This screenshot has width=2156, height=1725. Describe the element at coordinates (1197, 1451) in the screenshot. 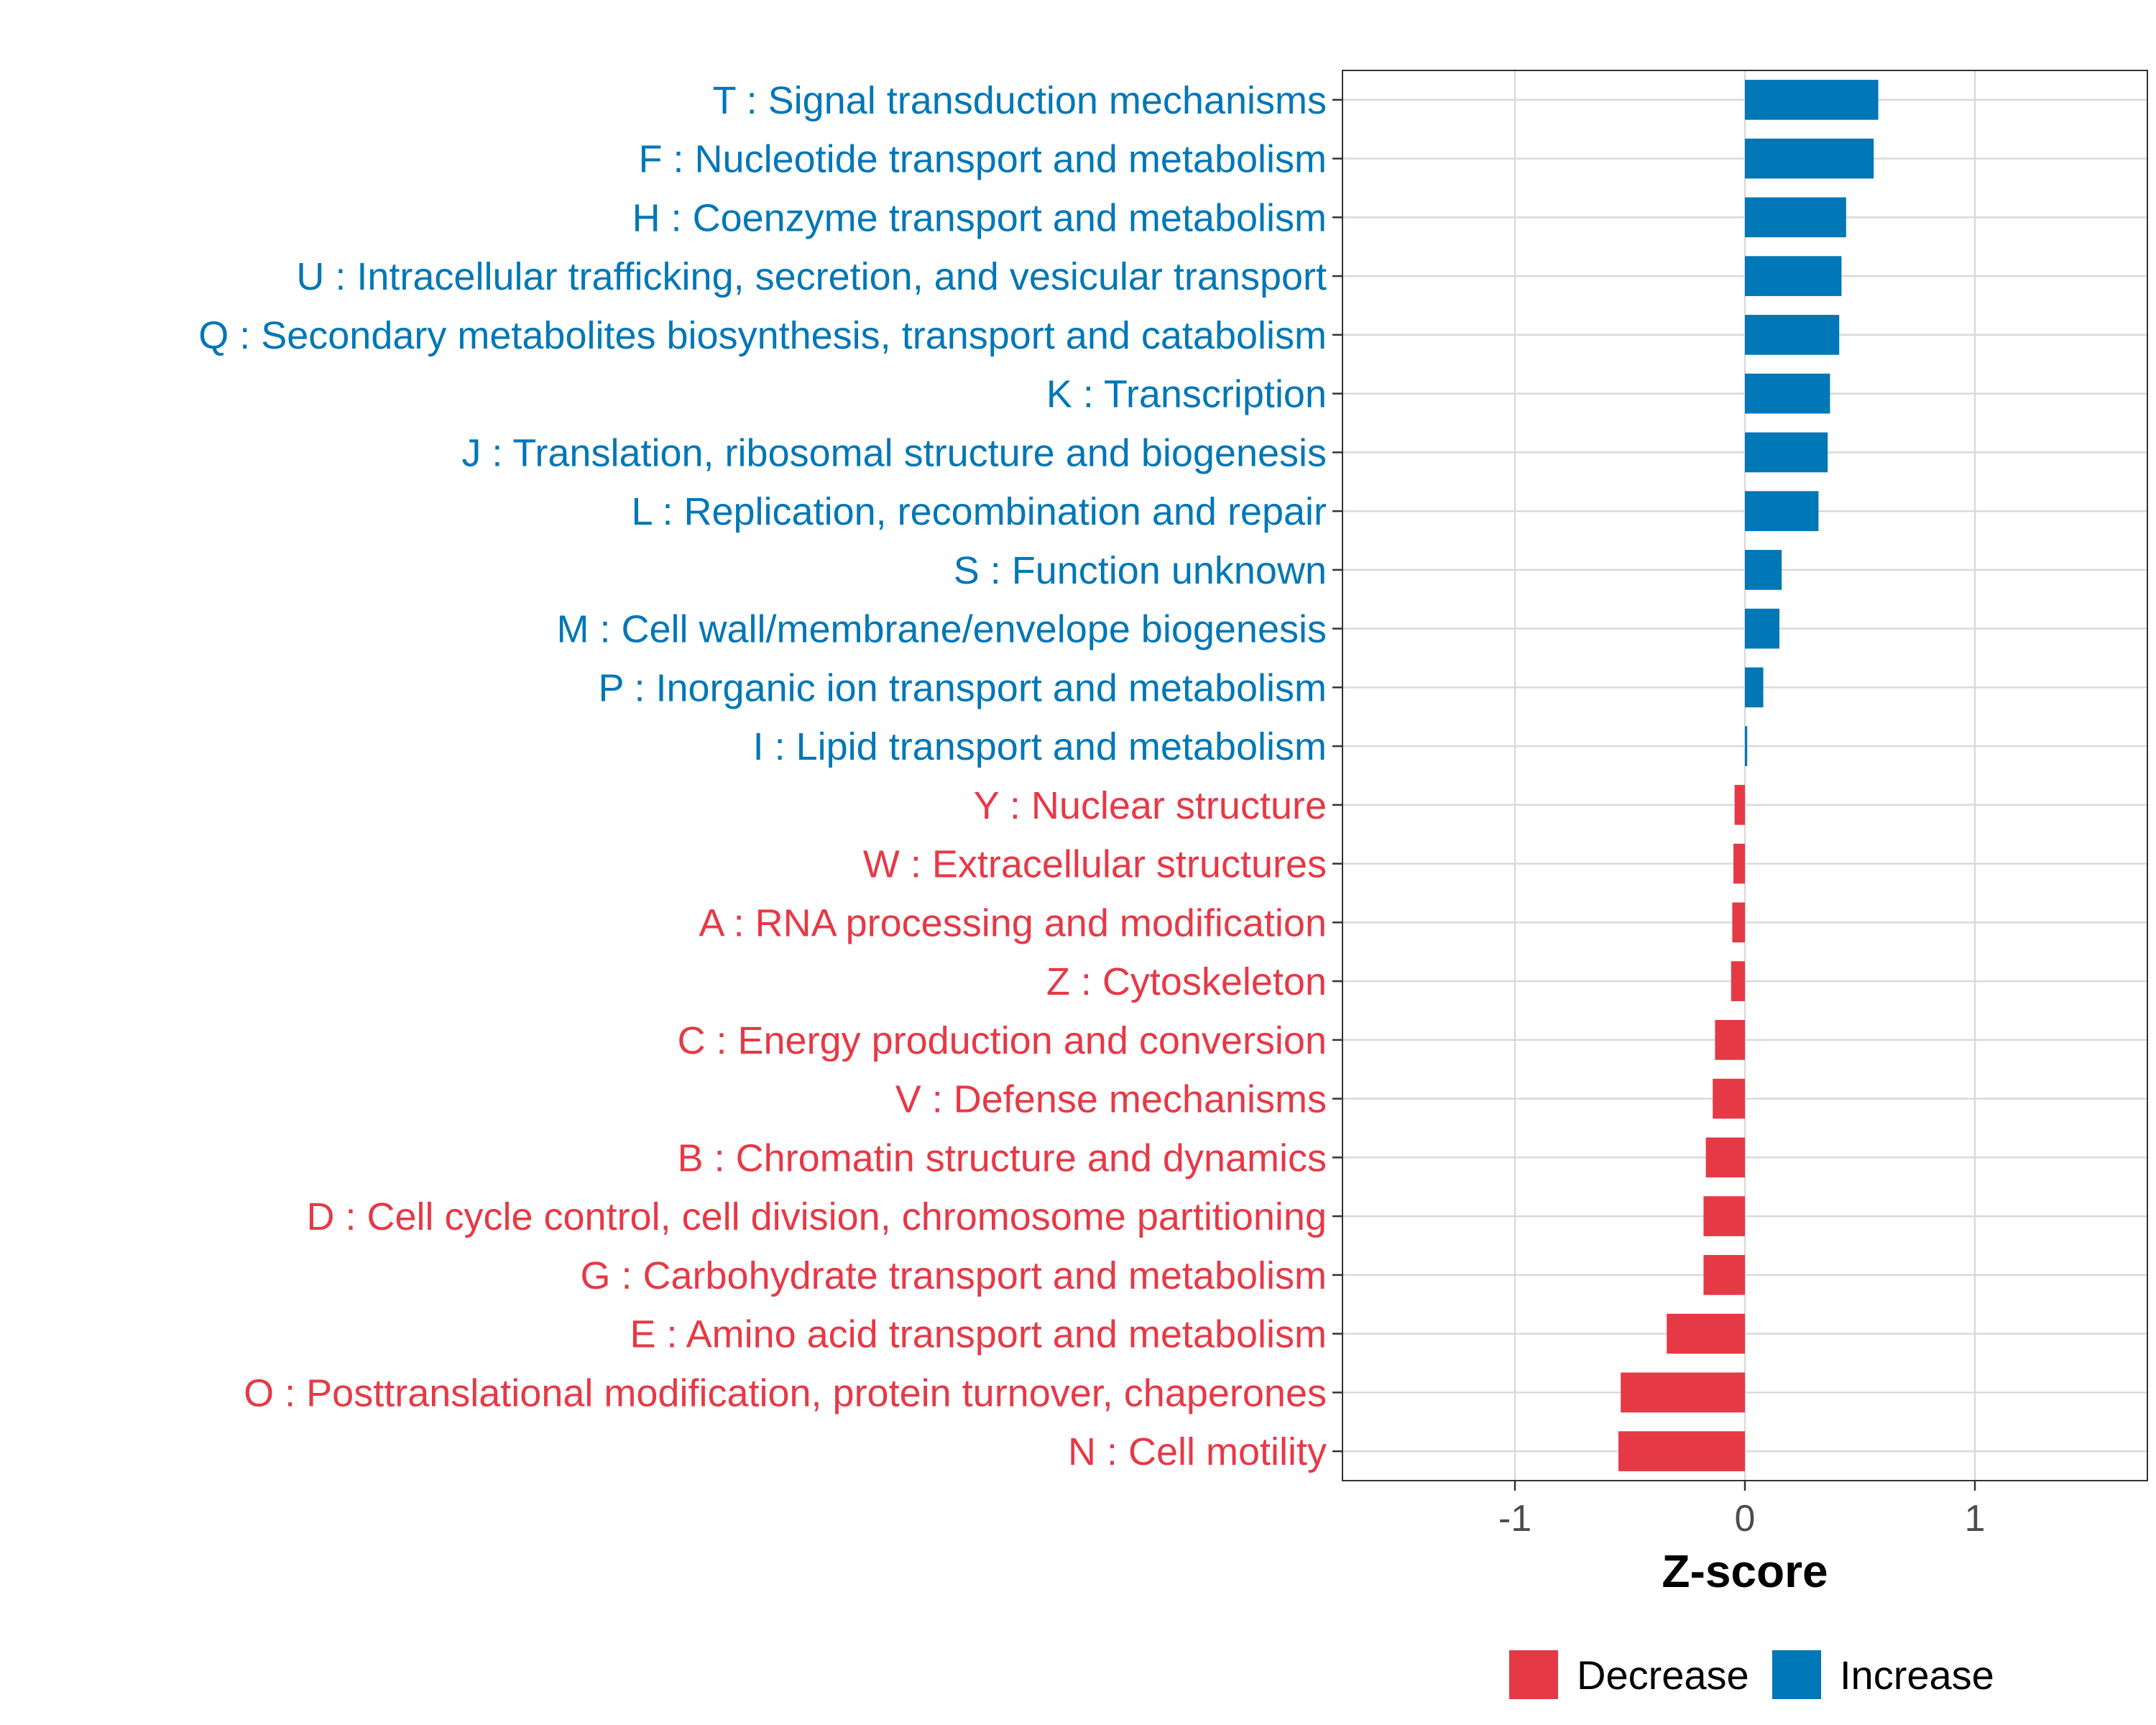

I see `category-label: N : Cell motility` at that location.